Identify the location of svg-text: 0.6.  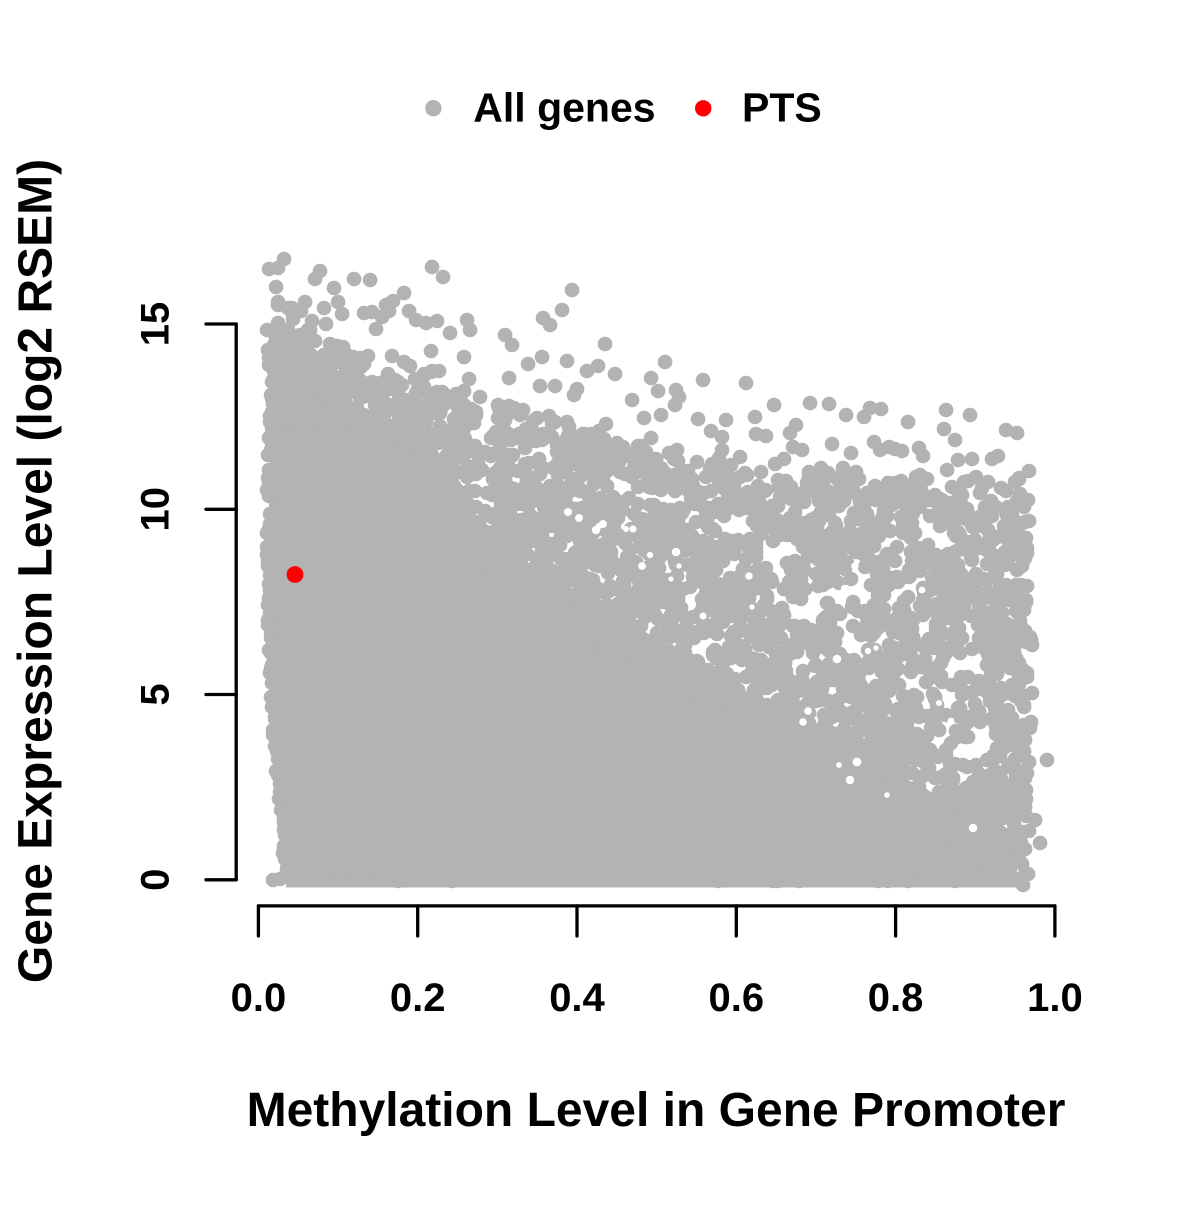
(736, 998).